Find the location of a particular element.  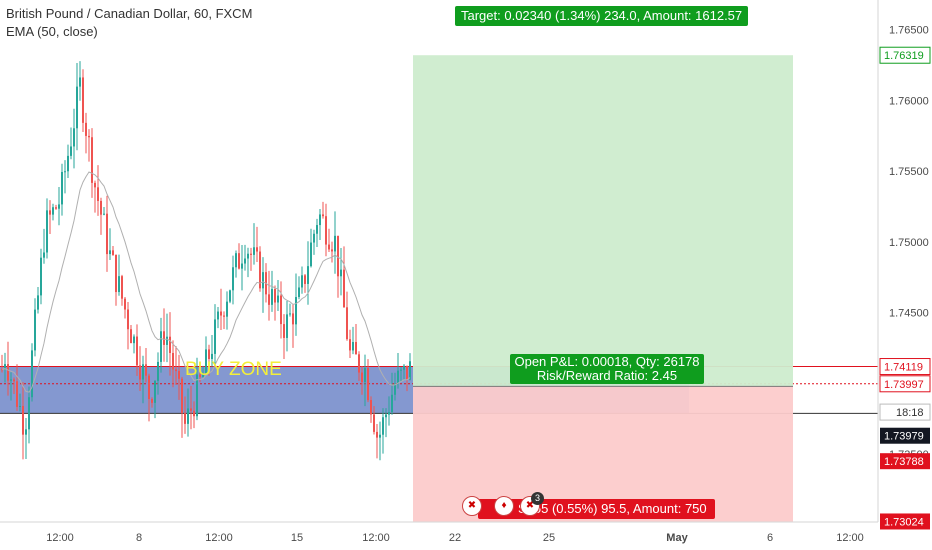

price-tag: 1.73788 is located at coordinates (905, 461).